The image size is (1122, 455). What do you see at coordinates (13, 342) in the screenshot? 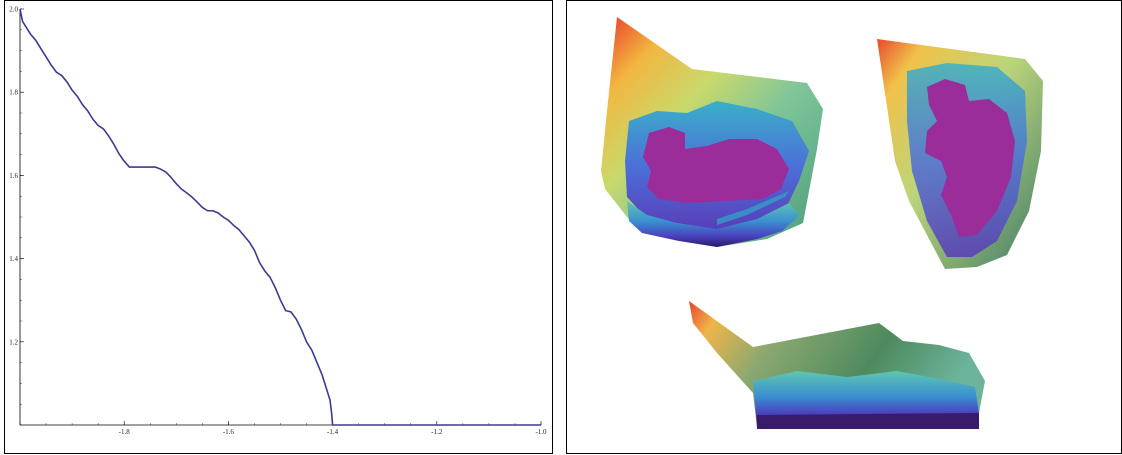
I see `y-tick-label: 1.2` at bounding box center [13, 342].